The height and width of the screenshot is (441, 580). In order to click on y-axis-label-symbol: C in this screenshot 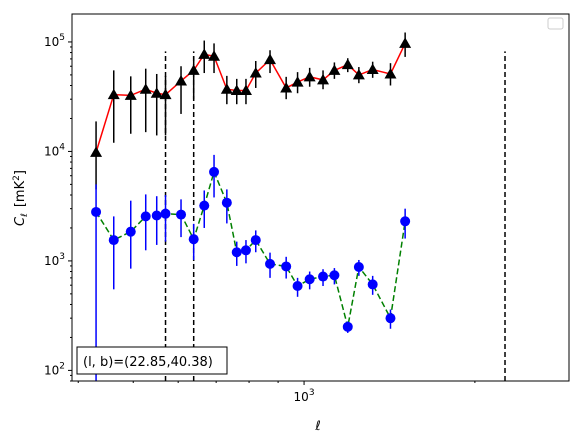, I will do `click(20, 221)`.